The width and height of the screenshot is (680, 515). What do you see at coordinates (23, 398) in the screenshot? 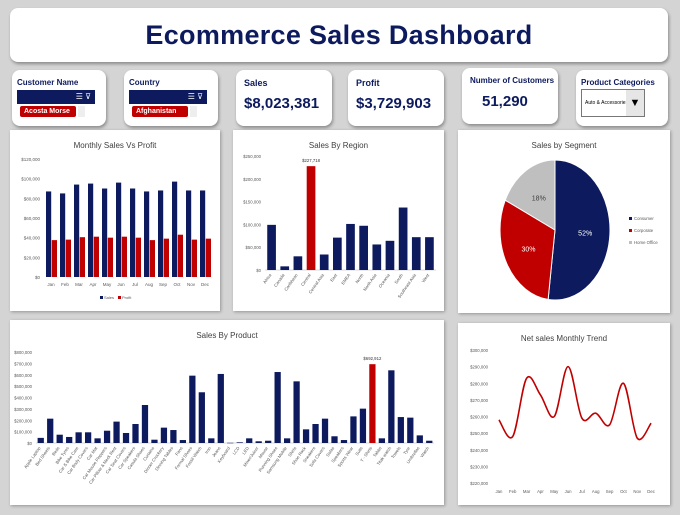
I see `y-tick-label: $400,000` at bounding box center [23, 398].